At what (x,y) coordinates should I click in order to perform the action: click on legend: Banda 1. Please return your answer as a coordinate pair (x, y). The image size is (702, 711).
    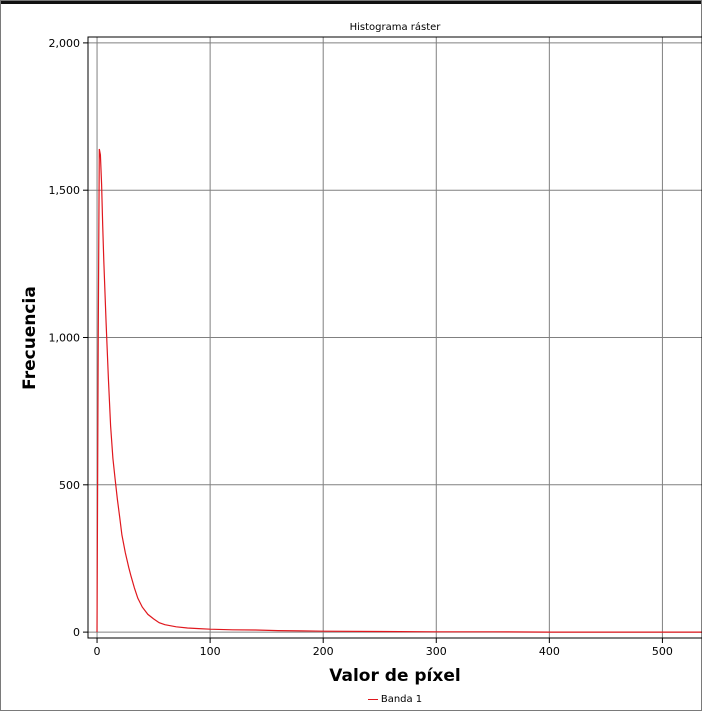
    Looking at the image, I should click on (395, 699).